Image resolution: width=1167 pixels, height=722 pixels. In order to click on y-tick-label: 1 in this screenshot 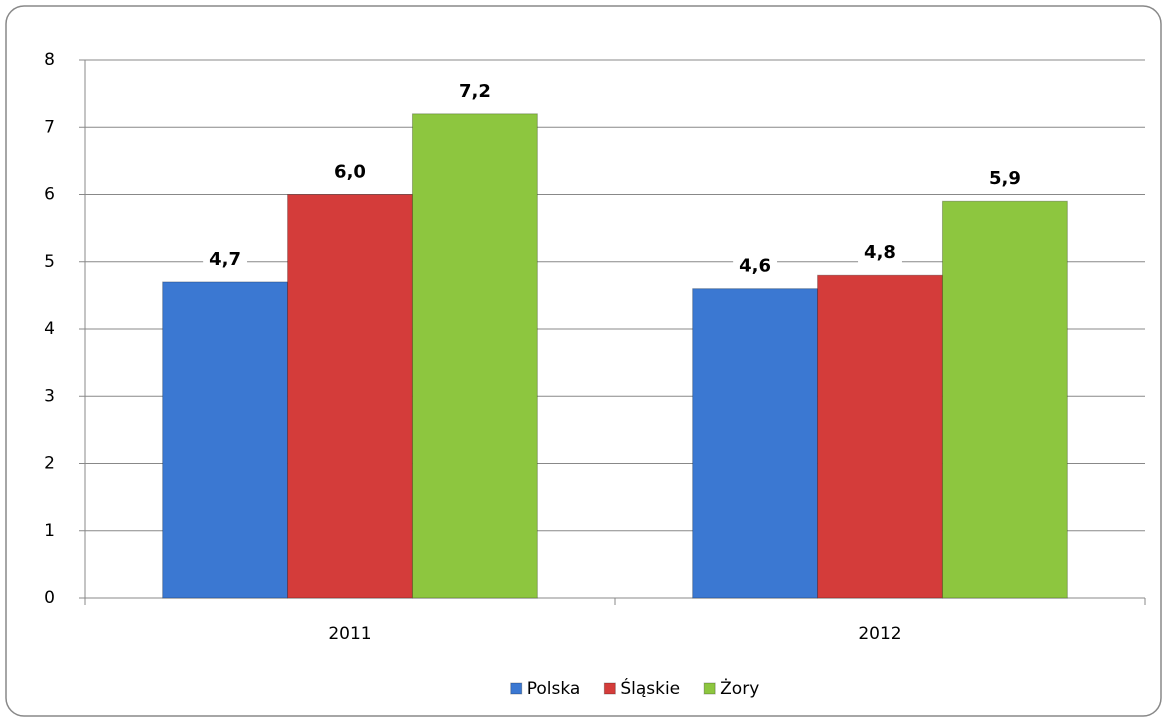, I will do `click(49, 531)`.